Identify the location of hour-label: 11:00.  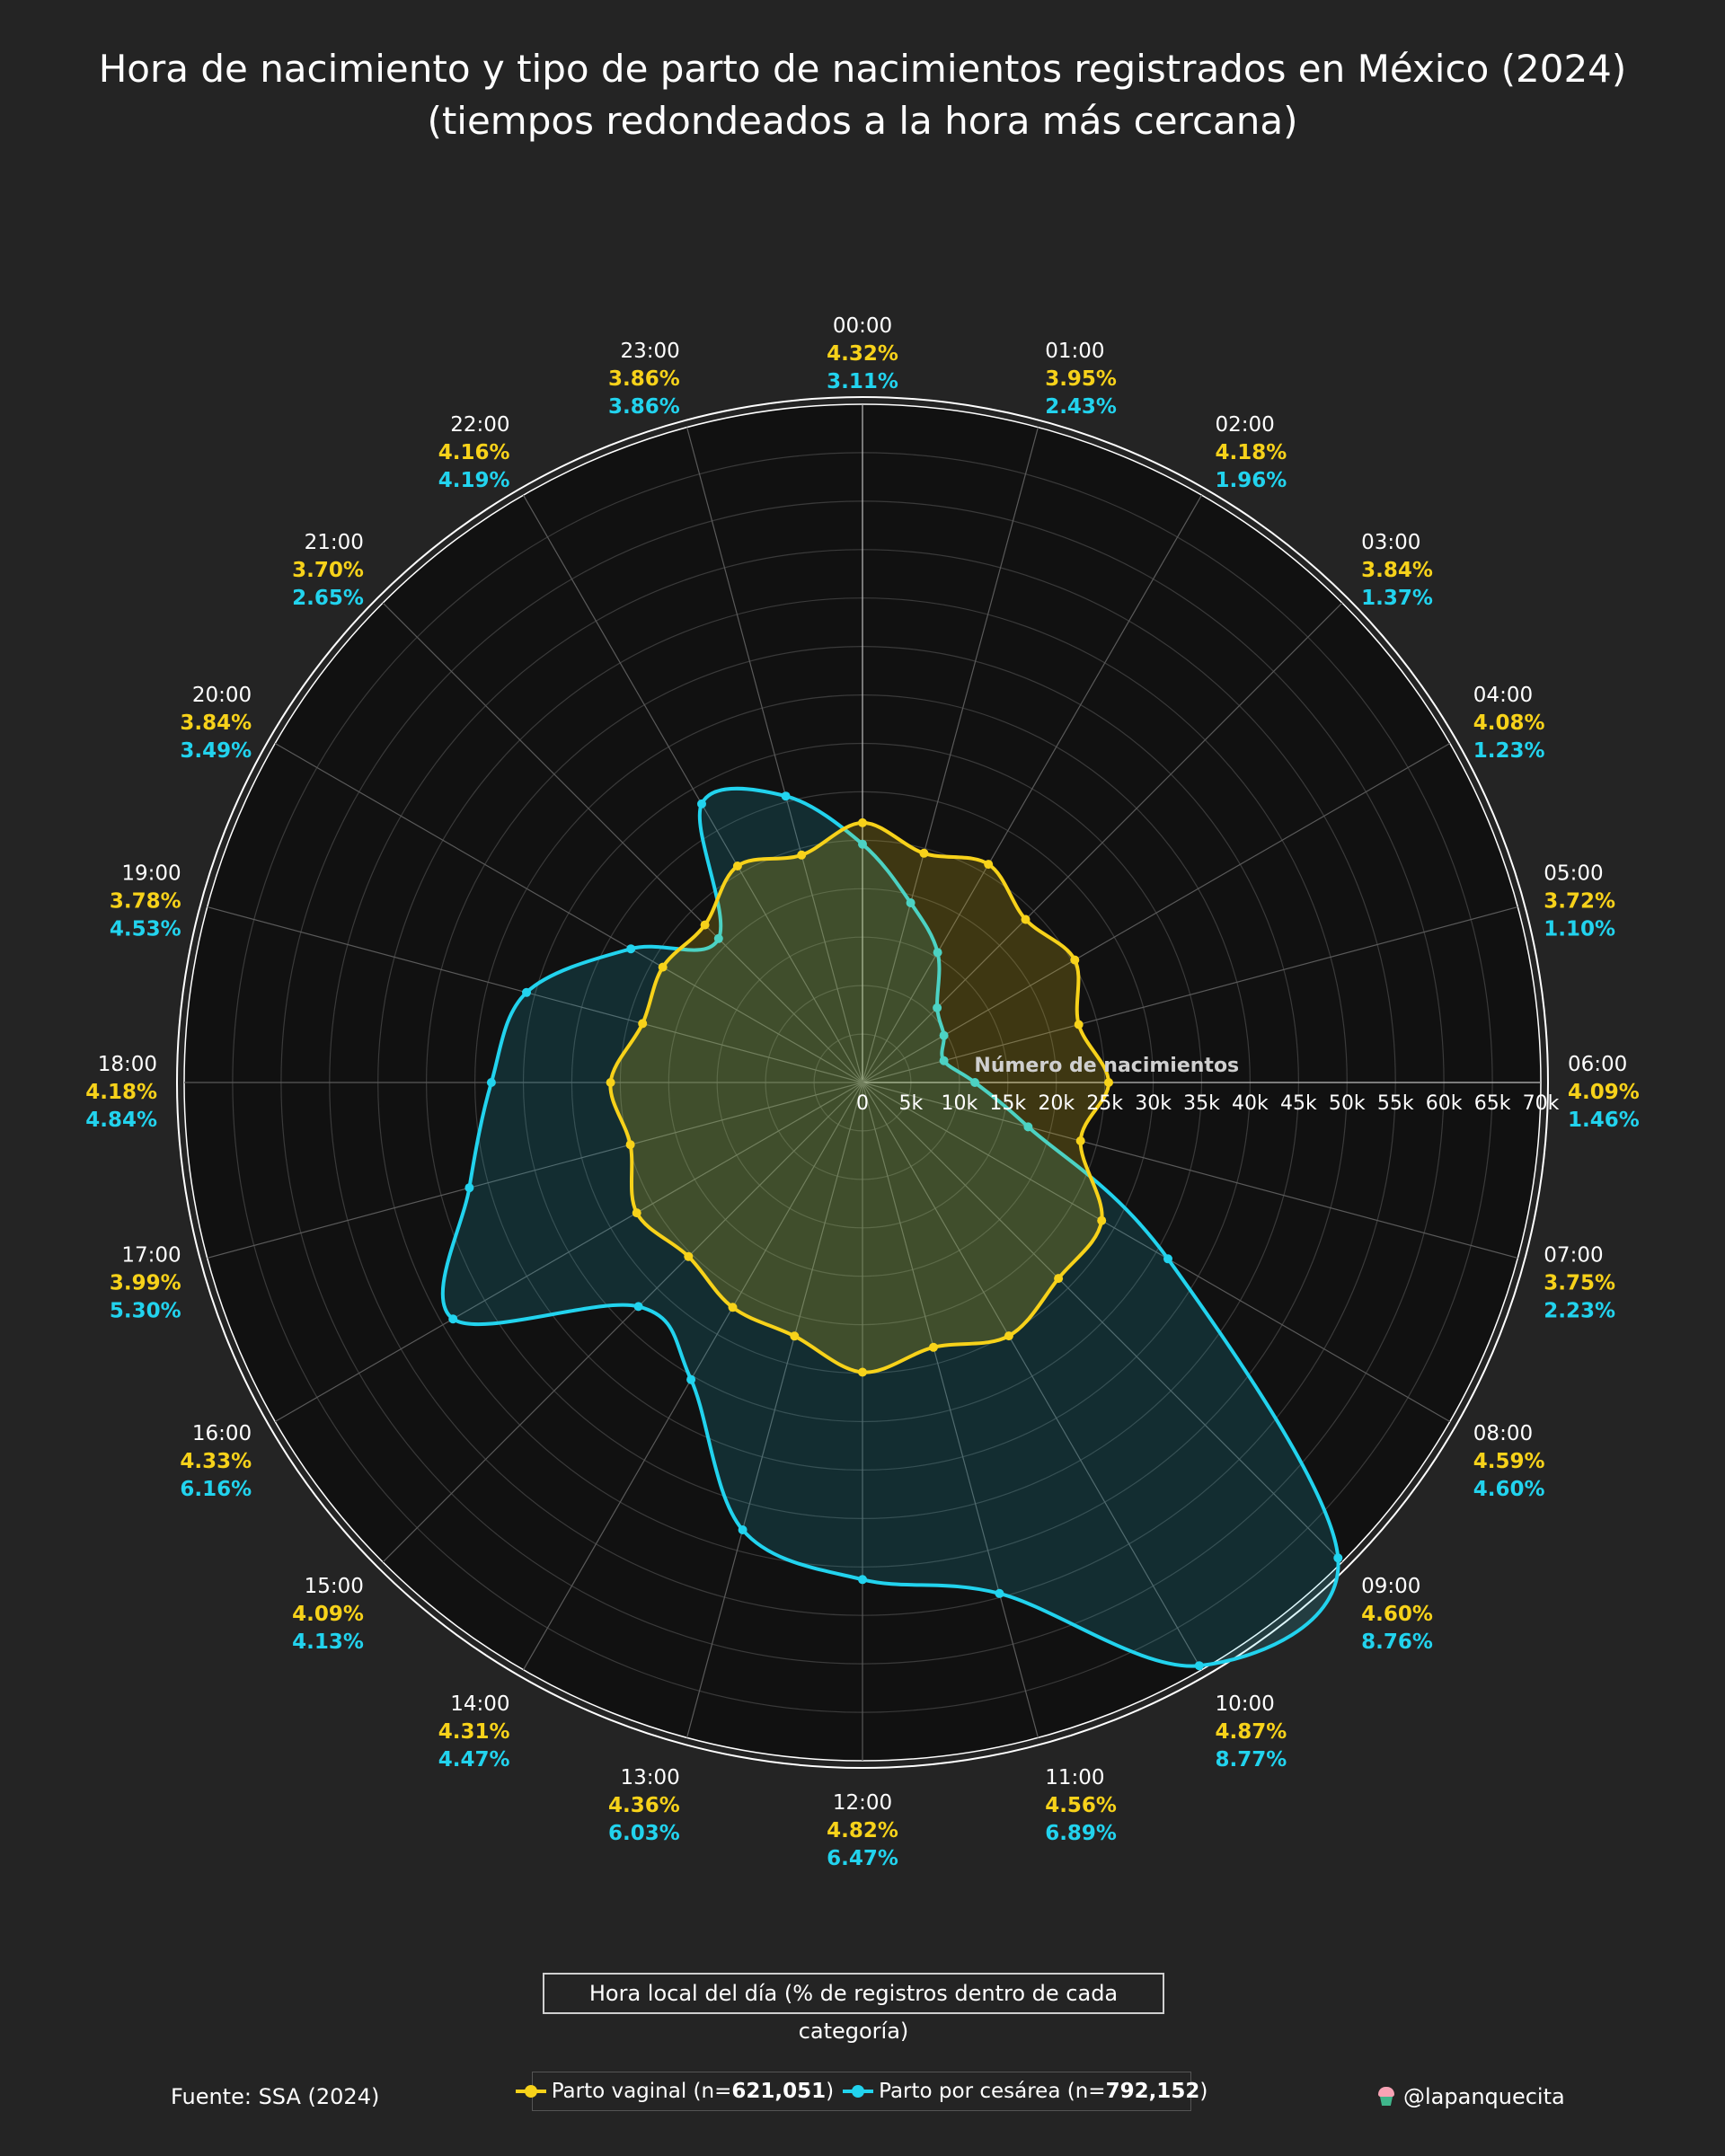
(1074, 1777).